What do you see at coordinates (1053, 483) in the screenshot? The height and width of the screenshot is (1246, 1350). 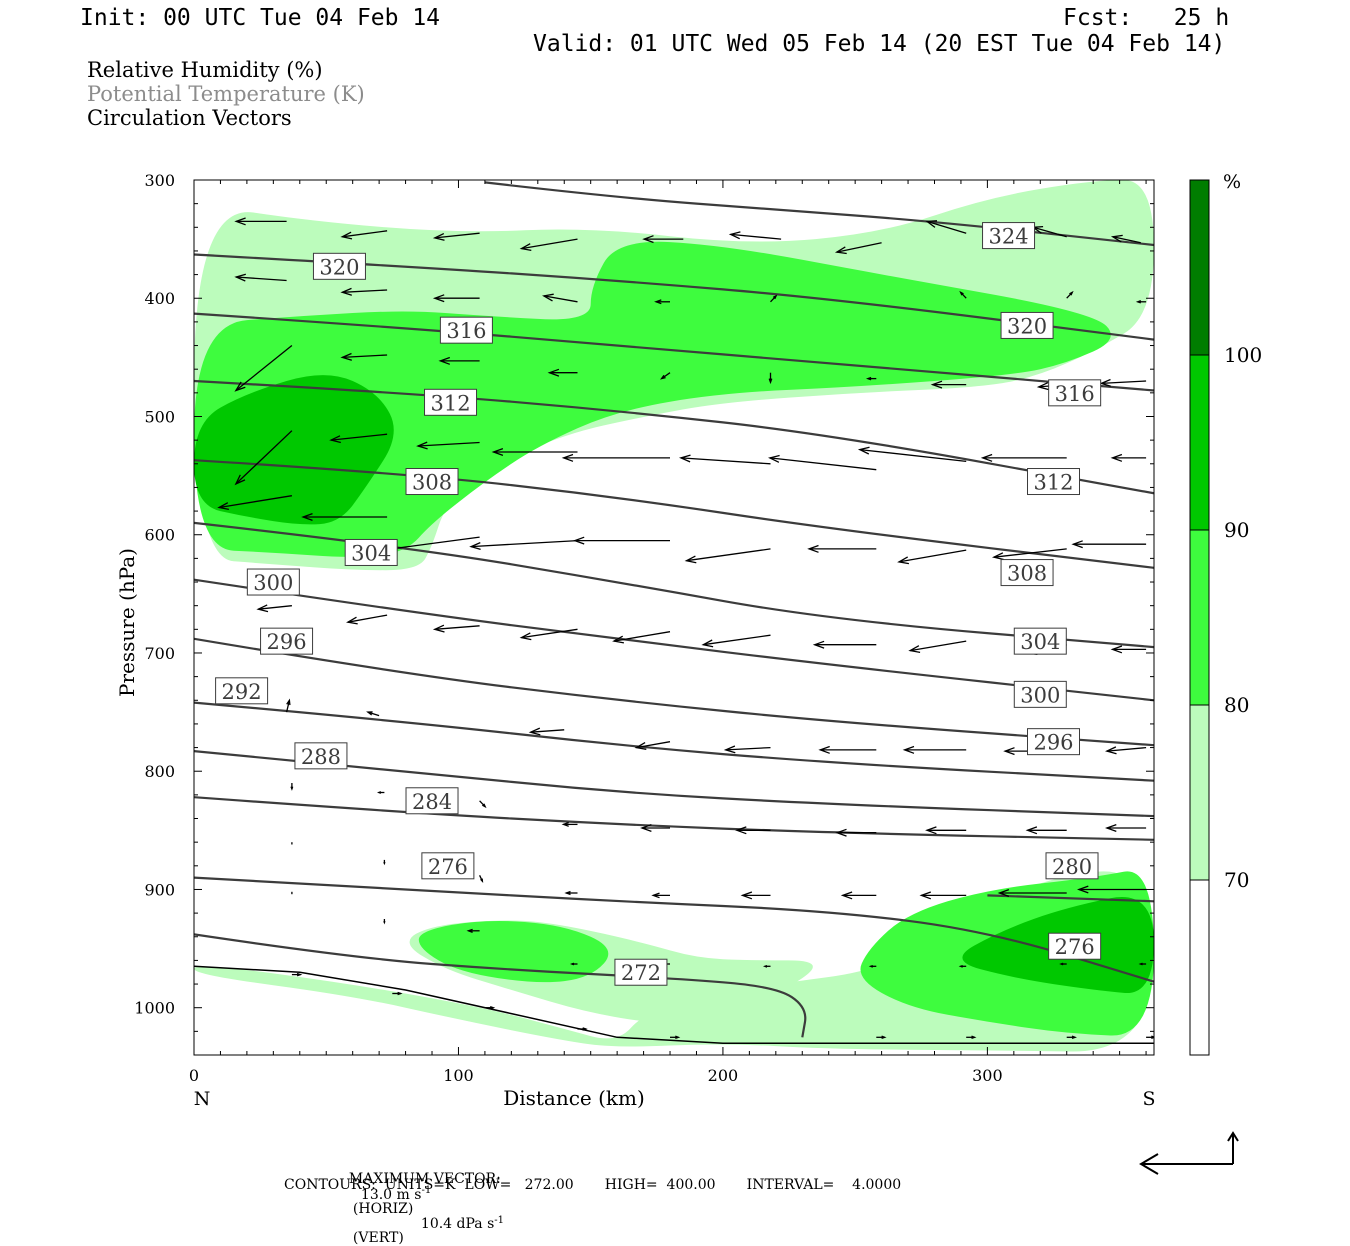 I see `theta-label: 312` at bounding box center [1053, 483].